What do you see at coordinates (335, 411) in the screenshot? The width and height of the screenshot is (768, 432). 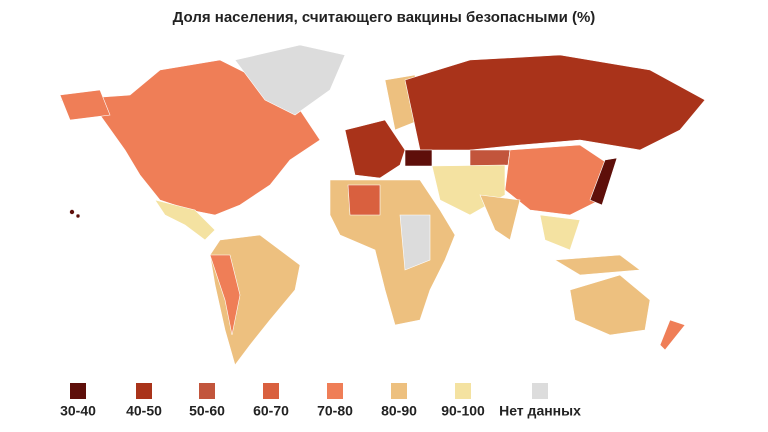 I see `legend-label: 70-80` at bounding box center [335, 411].